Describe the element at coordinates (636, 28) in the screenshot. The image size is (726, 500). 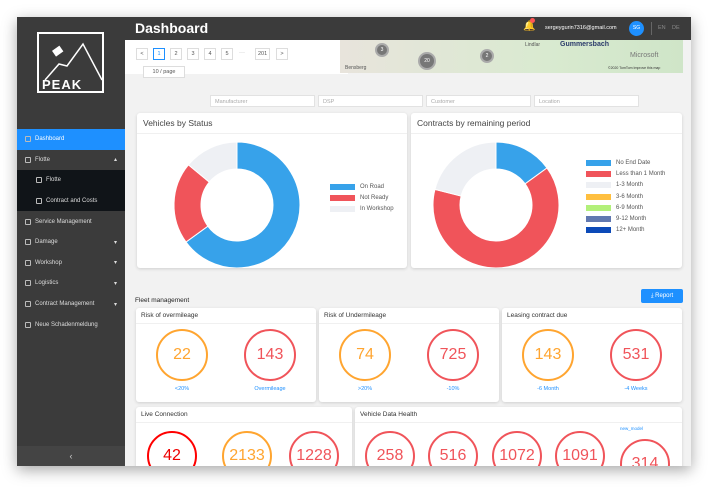
I see `avatar: SG` at that location.